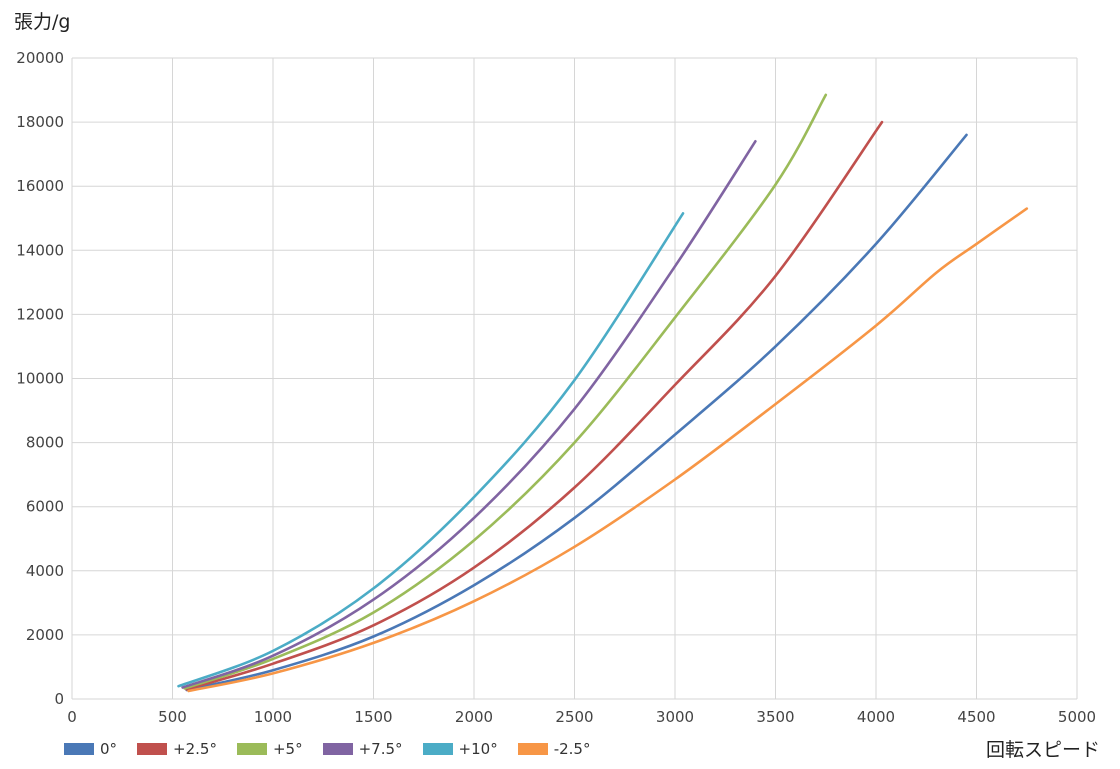  What do you see at coordinates (45, 443) in the screenshot?
I see `y-tick-label: 8000` at bounding box center [45, 443].